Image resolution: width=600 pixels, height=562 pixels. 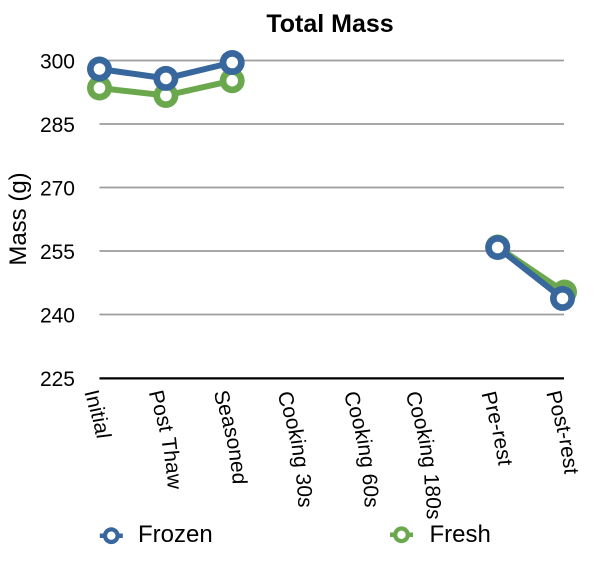 What do you see at coordinates (57, 189) in the screenshot?
I see `svg-text: 270` at bounding box center [57, 189].